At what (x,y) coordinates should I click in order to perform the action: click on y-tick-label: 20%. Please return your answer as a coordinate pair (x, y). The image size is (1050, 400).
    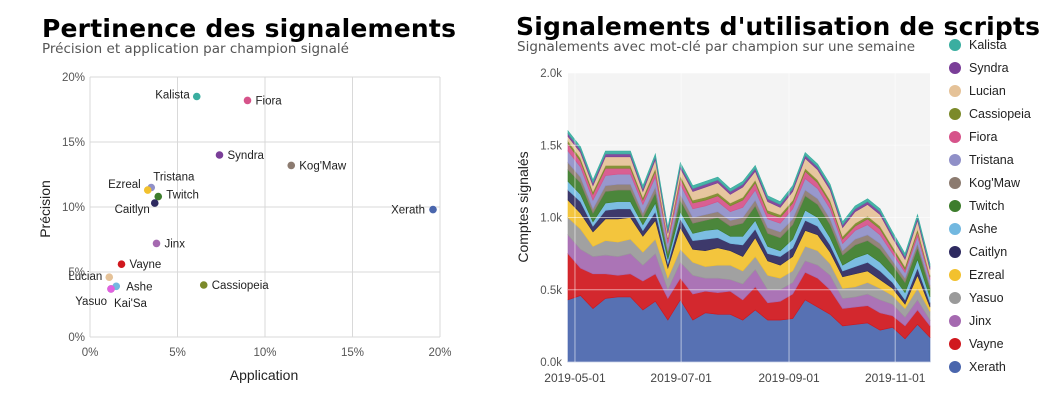
    Looking at the image, I should click on (73, 78).